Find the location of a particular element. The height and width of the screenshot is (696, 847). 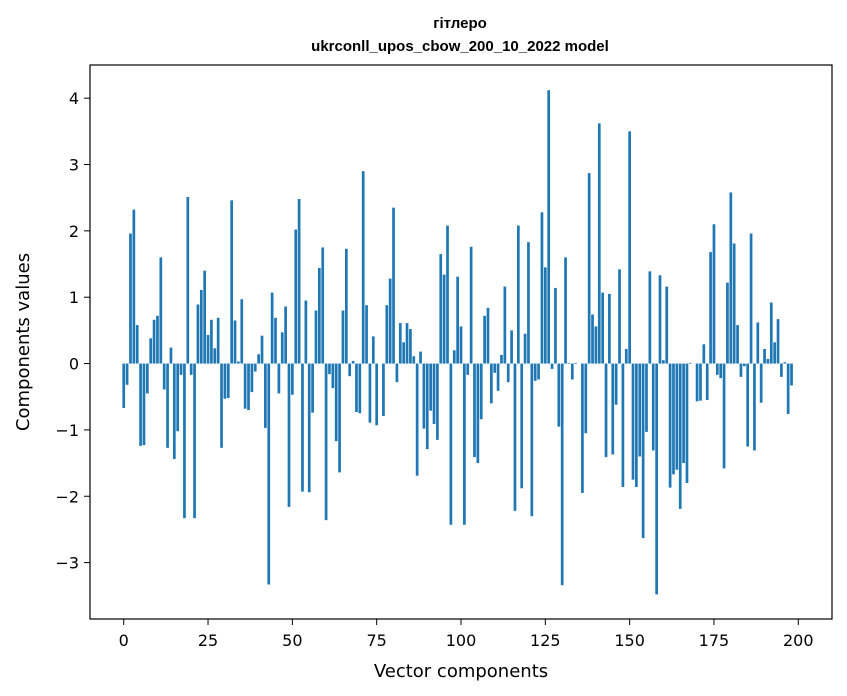

y-tick-label: 4 is located at coordinates (74, 98).